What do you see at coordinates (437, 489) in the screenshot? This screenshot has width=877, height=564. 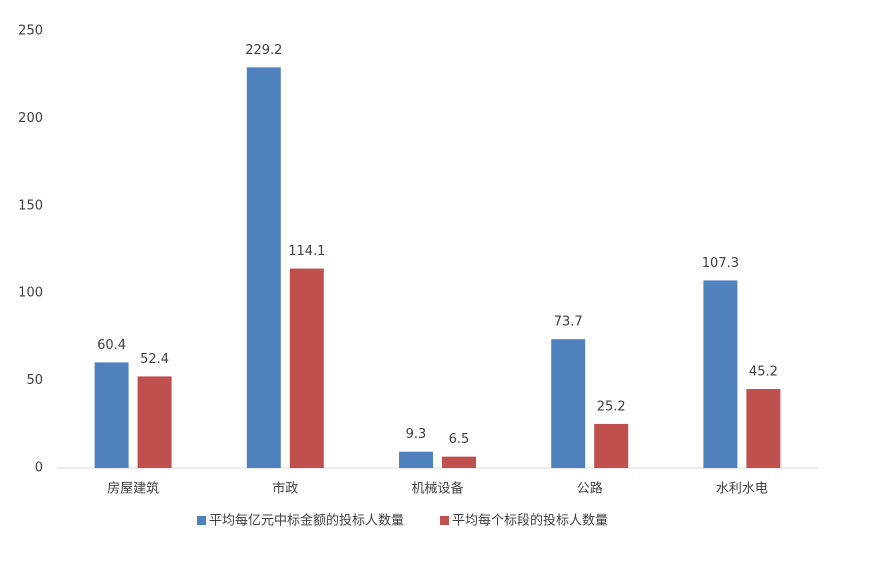 I see `x-tick-label: 机械设备` at bounding box center [437, 489].